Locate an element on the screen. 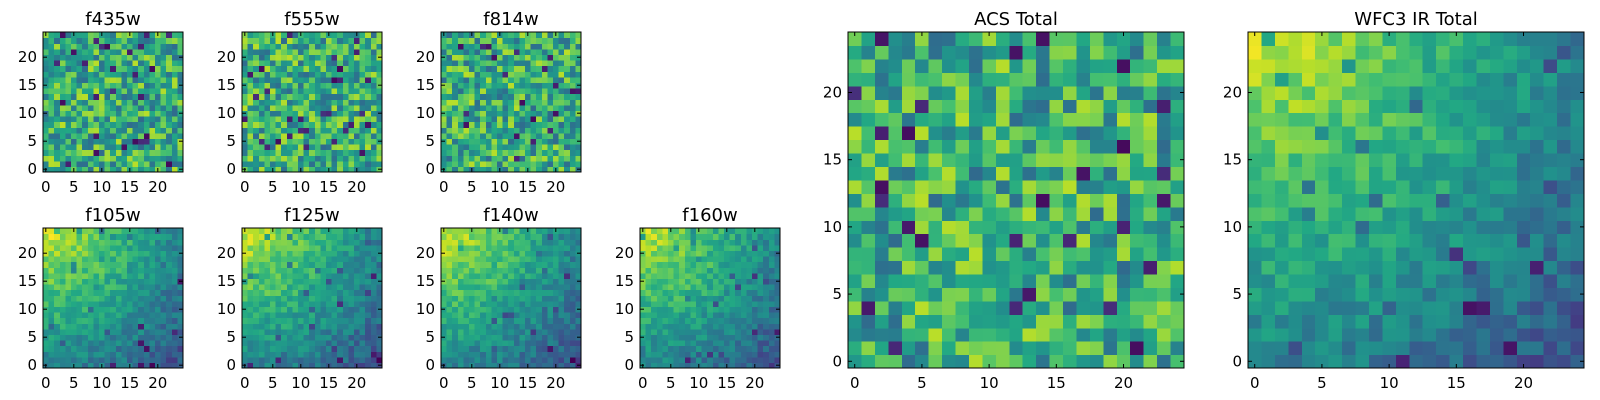 Image resolution: width=1600 pixels, height=400 pixels. axes-frame is located at coordinates (511, 298).